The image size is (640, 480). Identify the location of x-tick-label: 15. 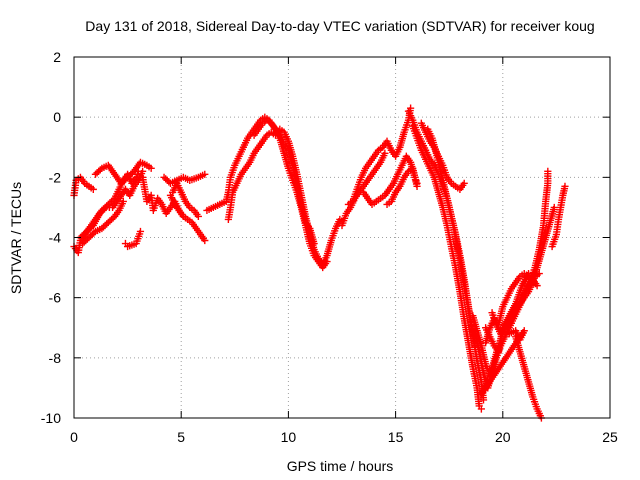
(396, 437).